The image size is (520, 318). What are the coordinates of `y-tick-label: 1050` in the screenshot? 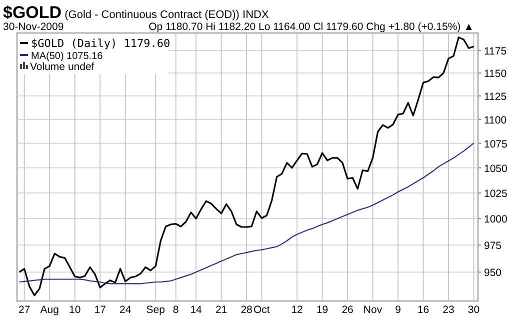 It's located at (496, 168).